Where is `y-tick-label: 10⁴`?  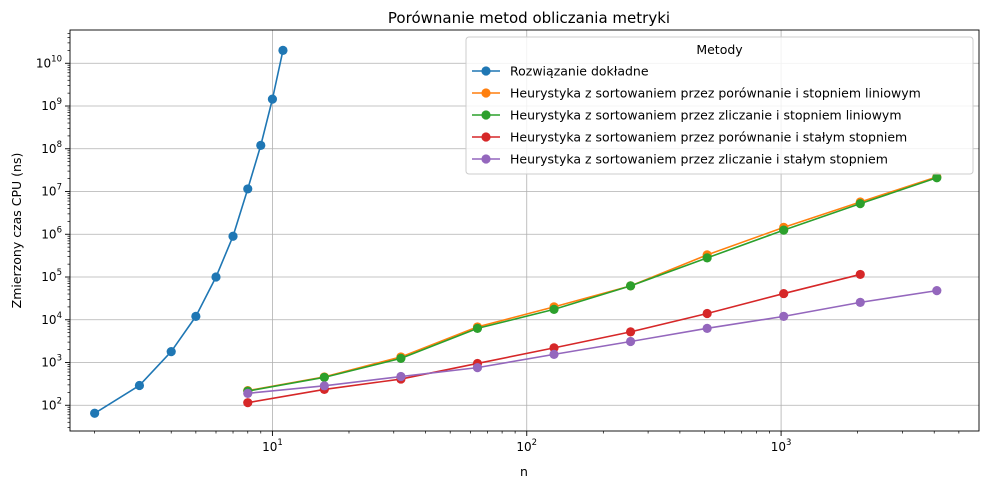 y-tick-label: 10⁴ is located at coordinates (51, 319).